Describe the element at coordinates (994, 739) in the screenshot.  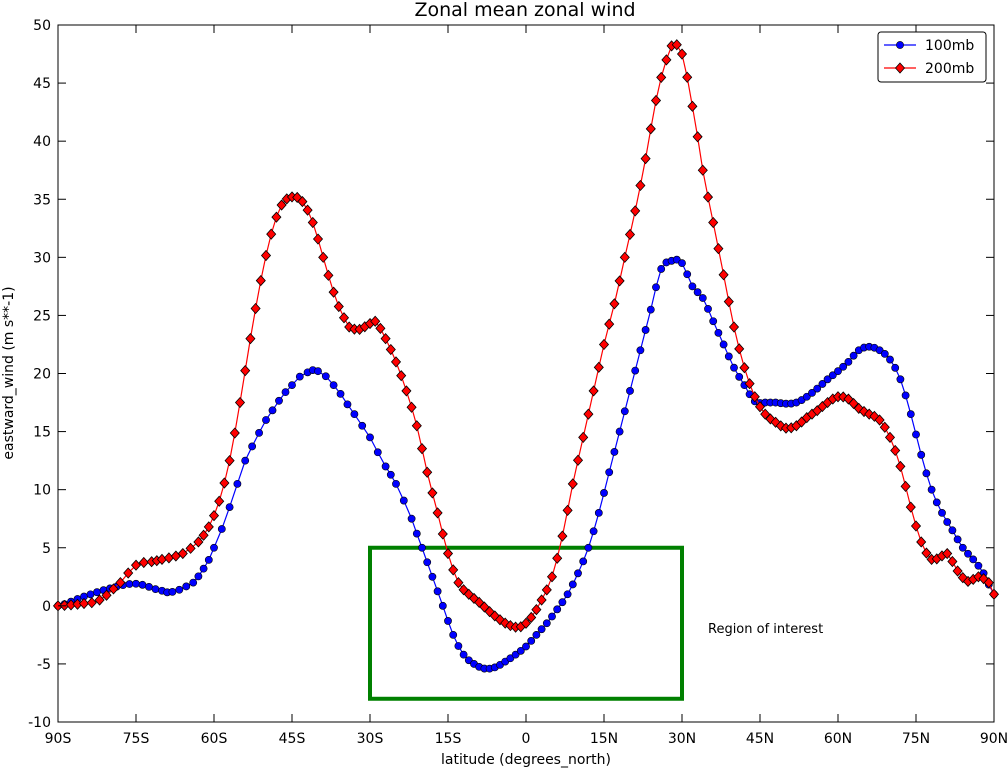
I see `x-tick-label: 90N` at that location.